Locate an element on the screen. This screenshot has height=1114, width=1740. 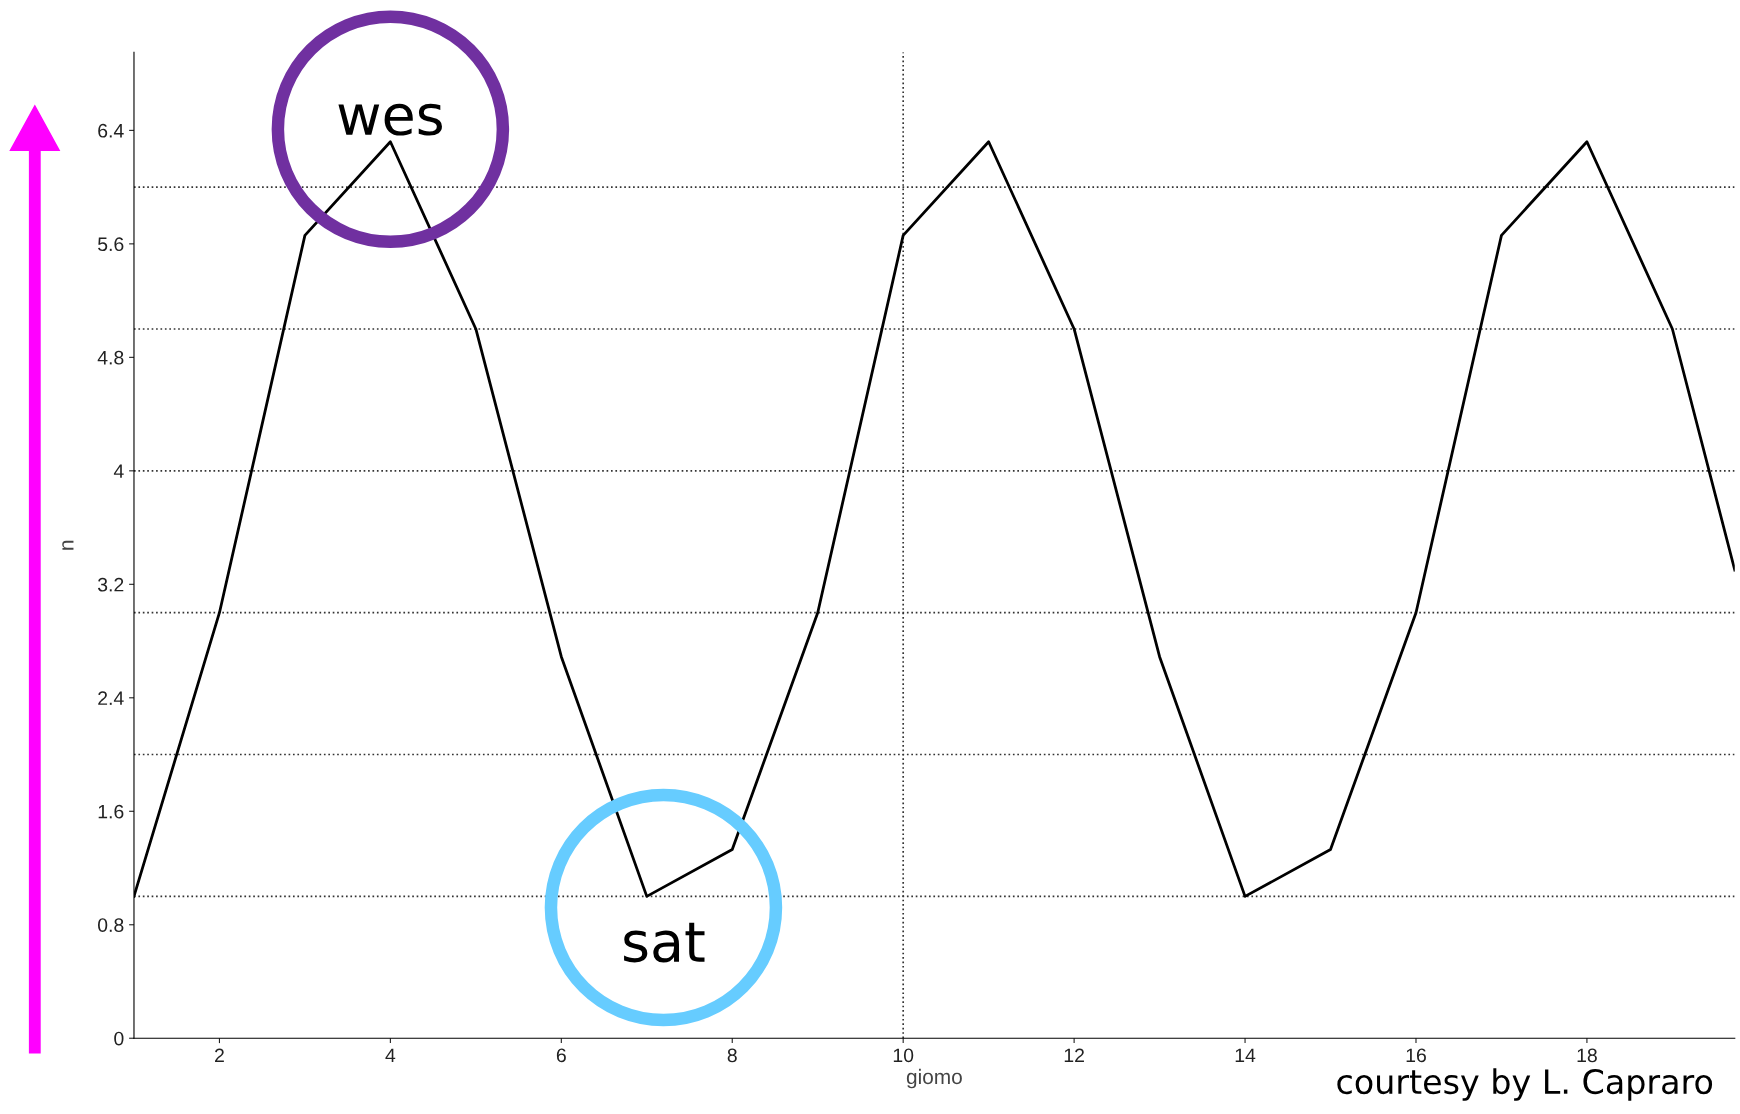
y-tick-label: 0 is located at coordinates (119, 1038).